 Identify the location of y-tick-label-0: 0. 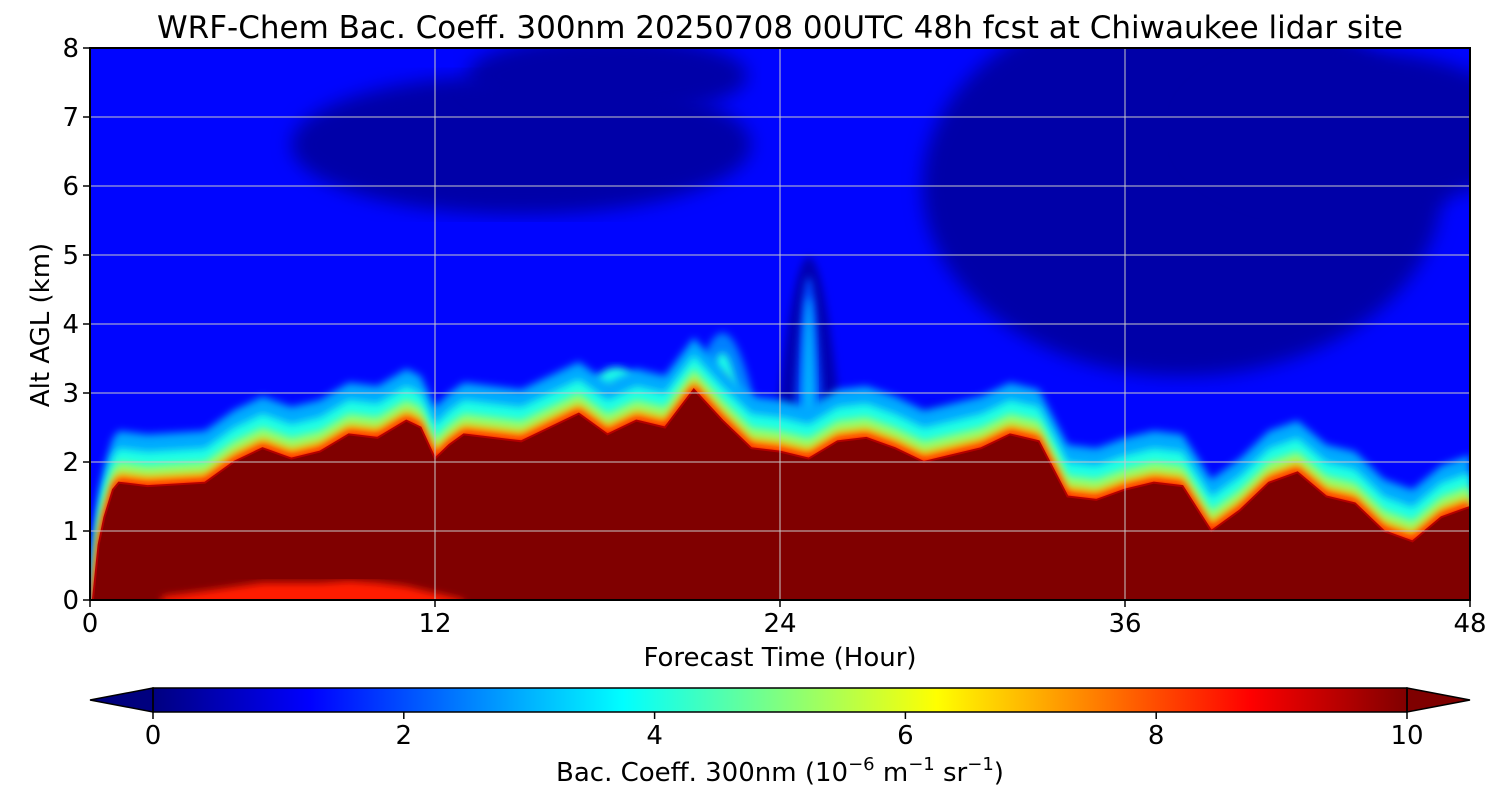
(70, 601).